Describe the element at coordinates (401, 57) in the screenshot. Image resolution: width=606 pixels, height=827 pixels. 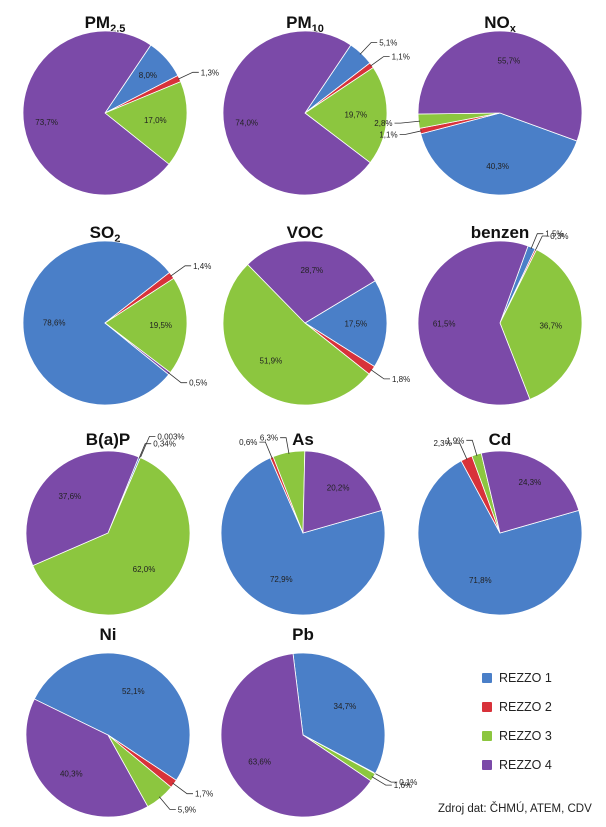
I see `pie-1-label-1: 1,1%` at that location.